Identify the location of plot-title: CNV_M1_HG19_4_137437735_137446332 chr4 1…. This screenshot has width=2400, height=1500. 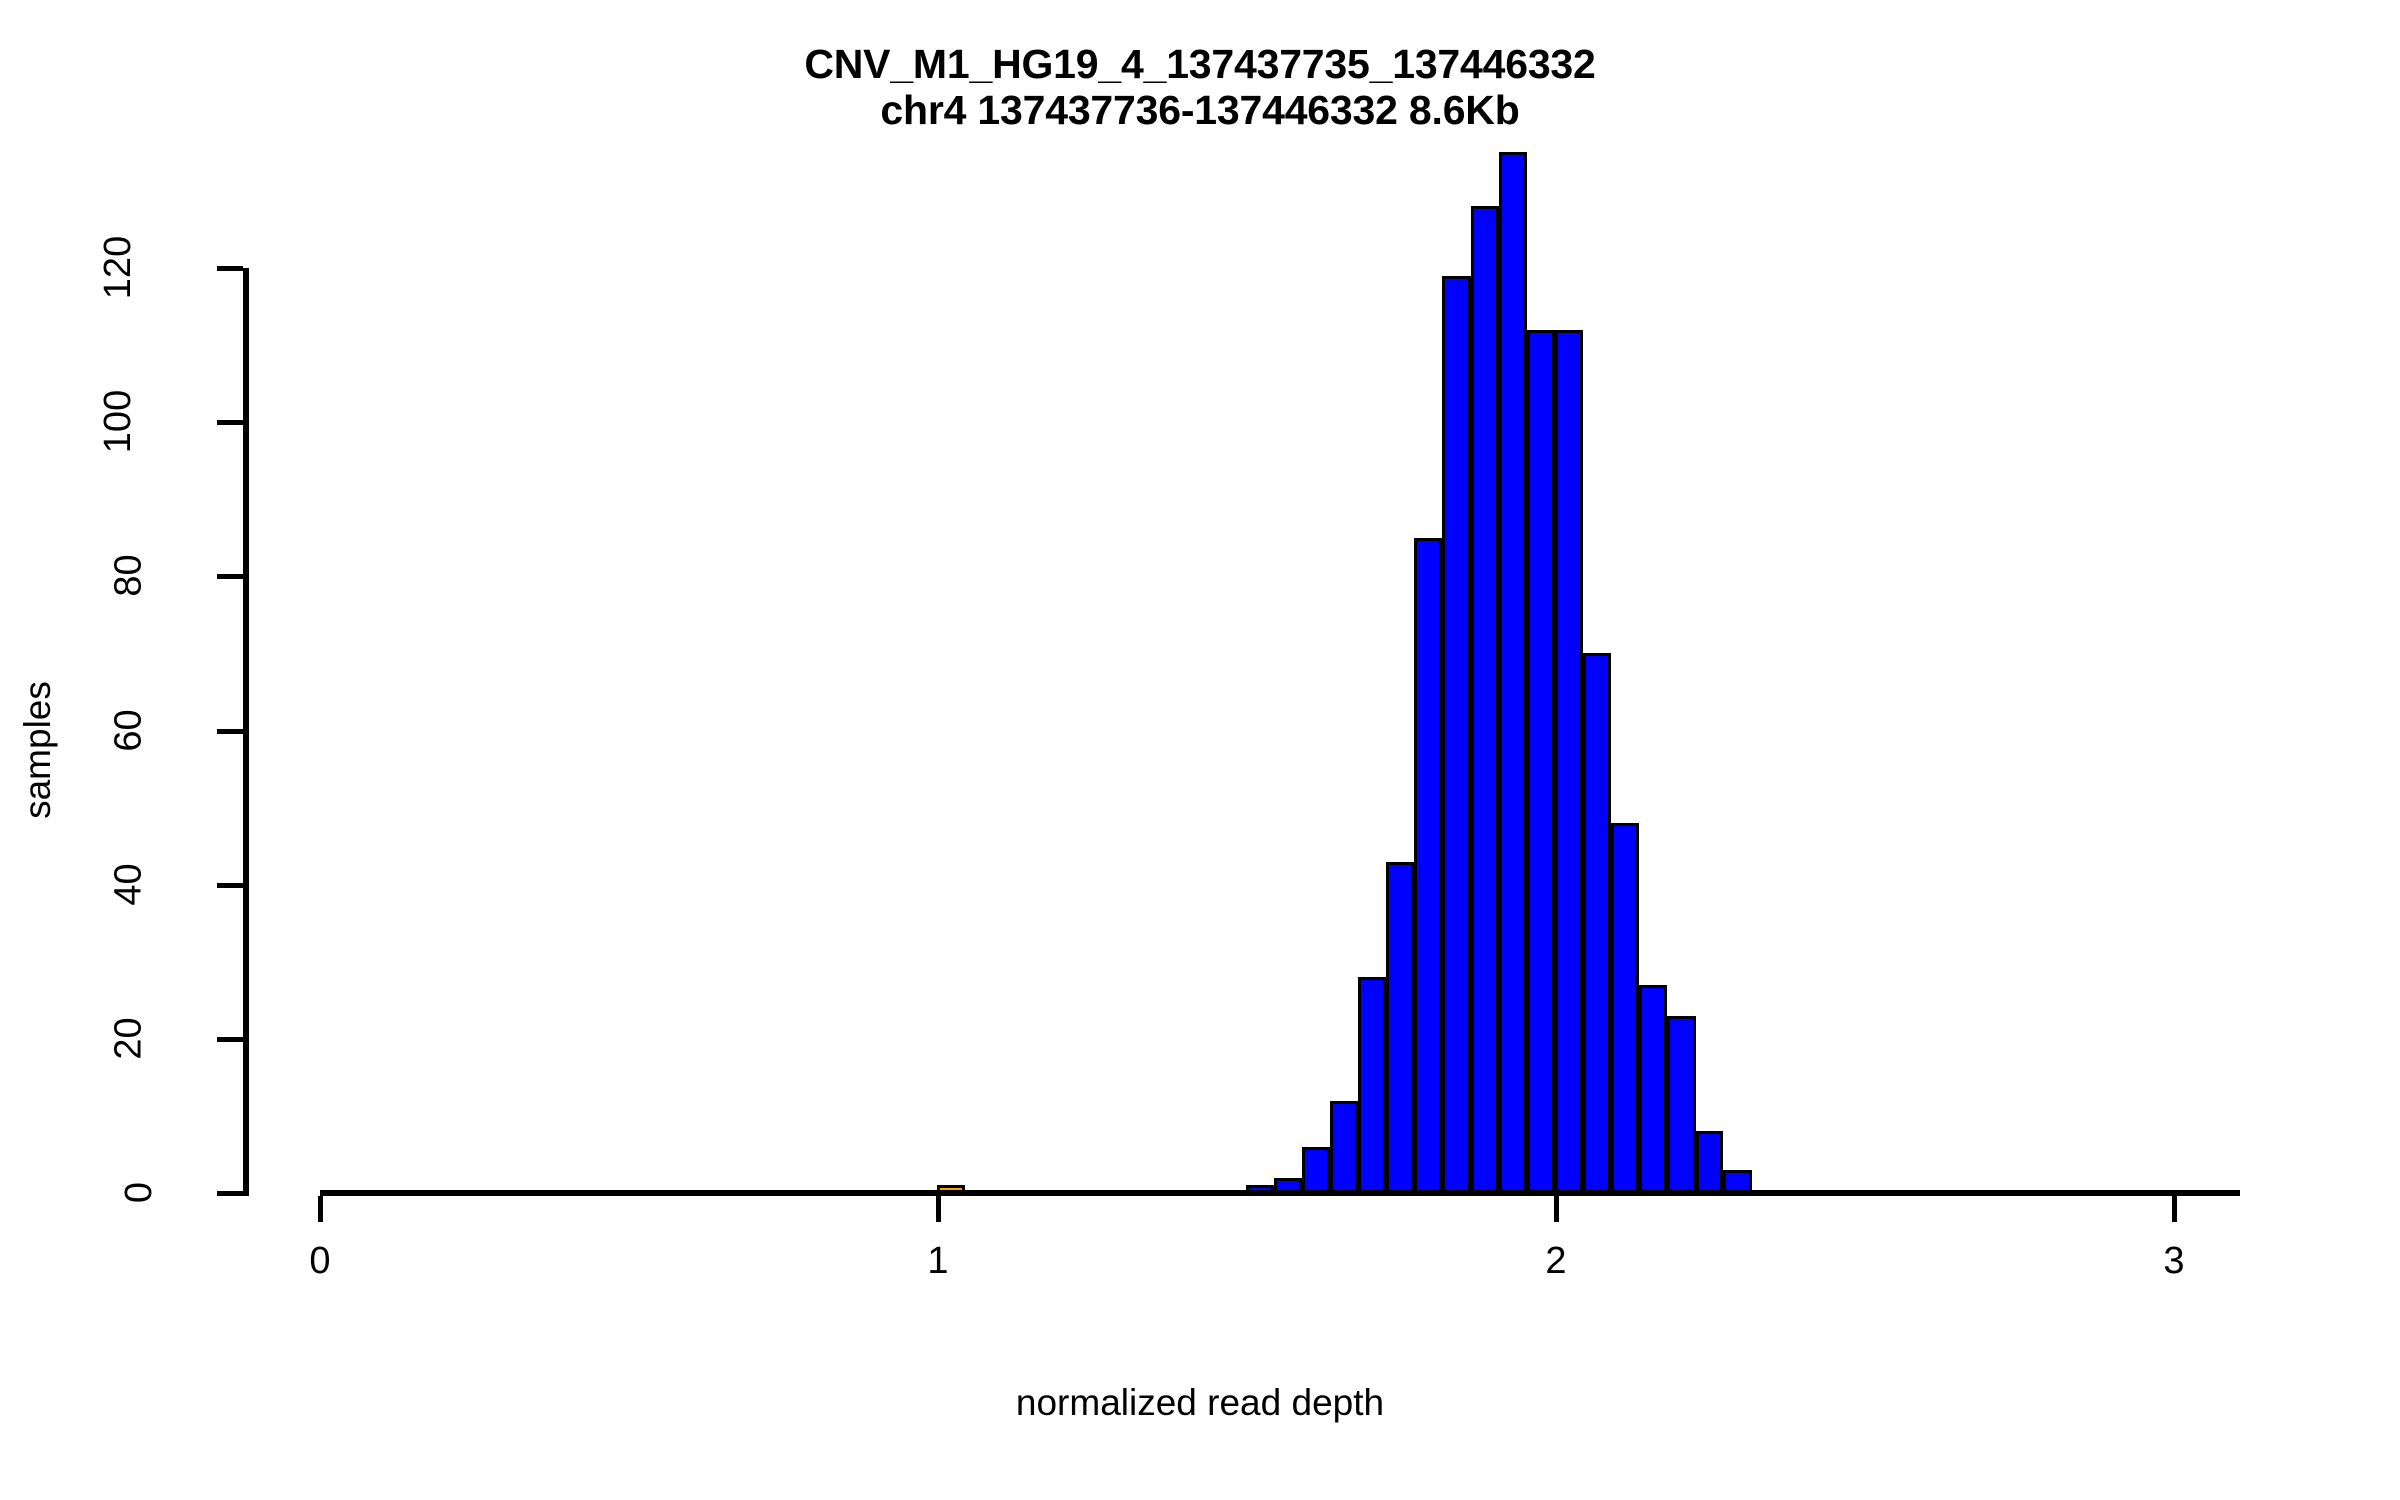
(1200, 87).